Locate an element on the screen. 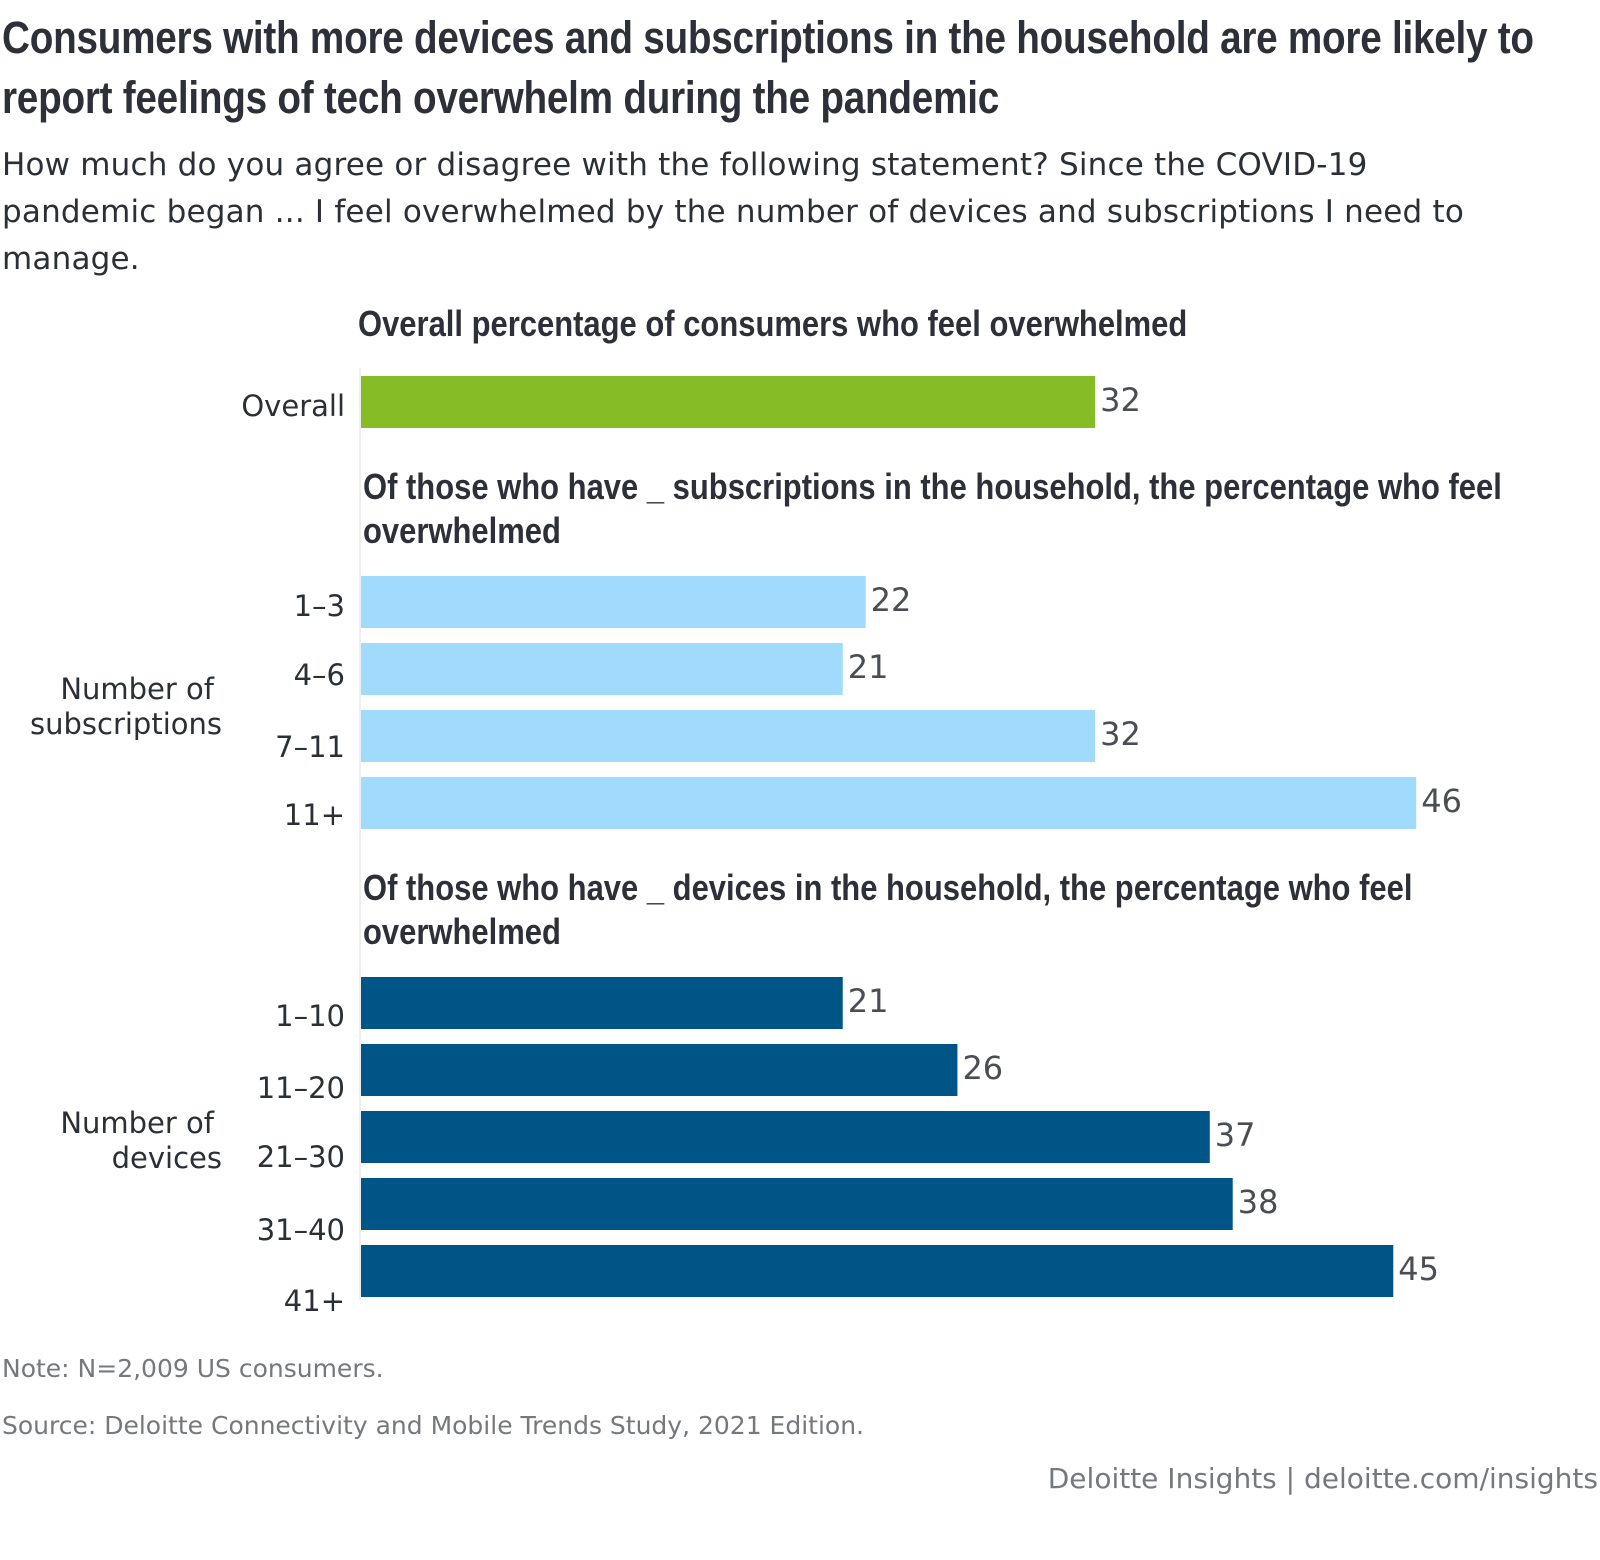 The height and width of the screenshot is (1560, 1600). value-label-subscriptions-2: 32 is located at coordinates (1120, 734).